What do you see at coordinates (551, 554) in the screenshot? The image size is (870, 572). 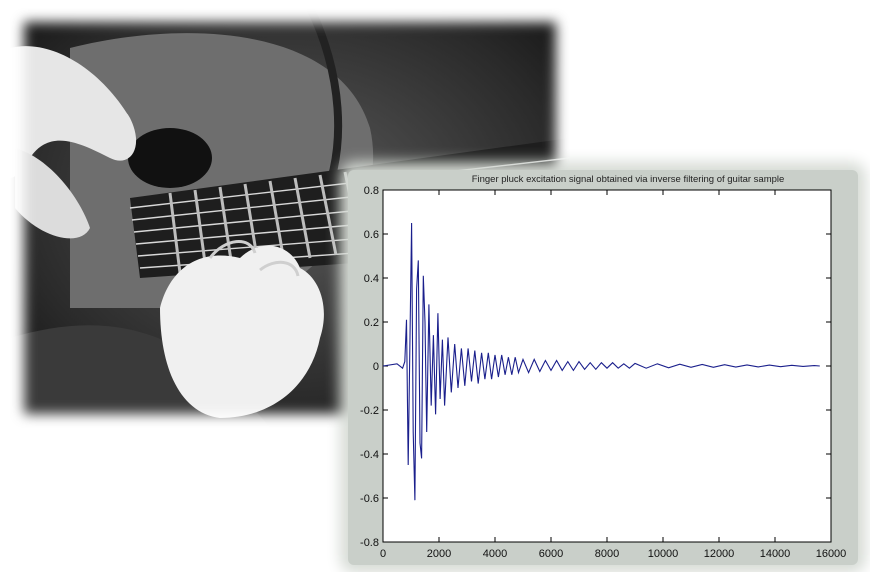 I see `x-tick-label: 6000` at bounding box center [551, 554].